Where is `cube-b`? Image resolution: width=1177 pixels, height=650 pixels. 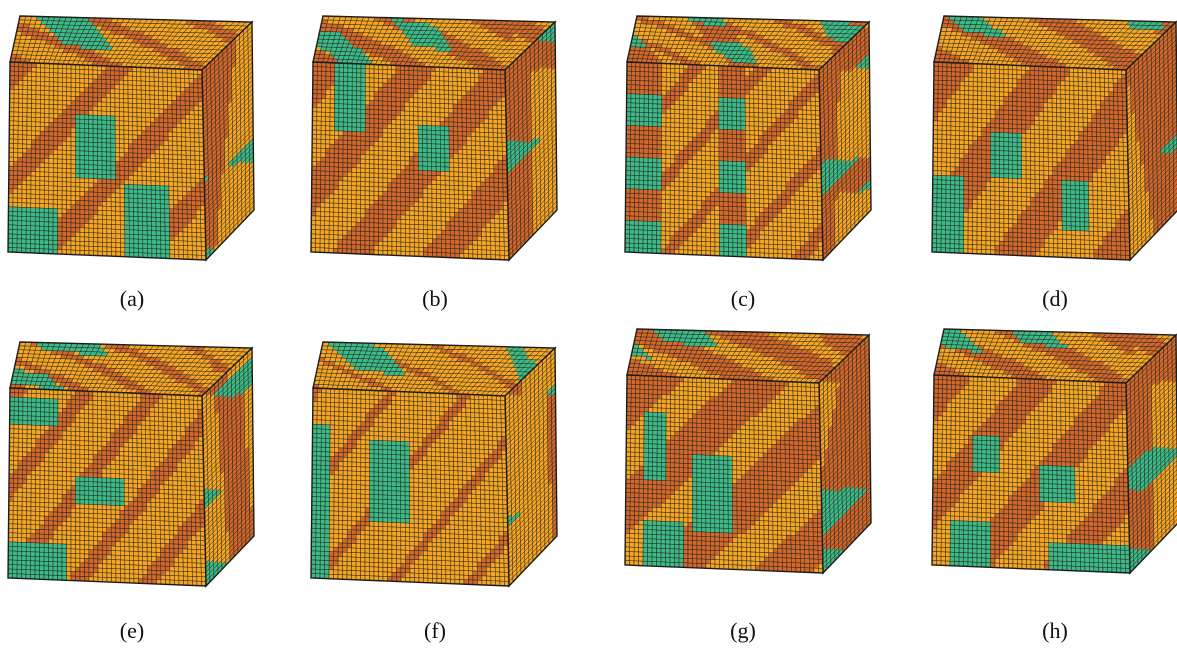
cube-b is located at coordinates (434, 138).